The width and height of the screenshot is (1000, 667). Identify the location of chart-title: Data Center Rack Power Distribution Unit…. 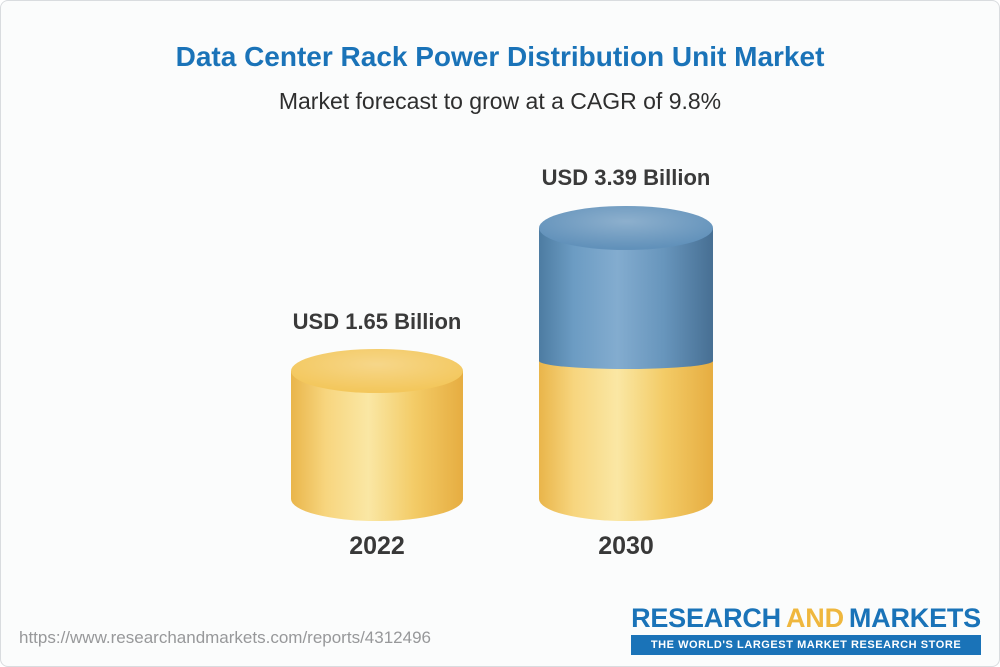
(500, 56).